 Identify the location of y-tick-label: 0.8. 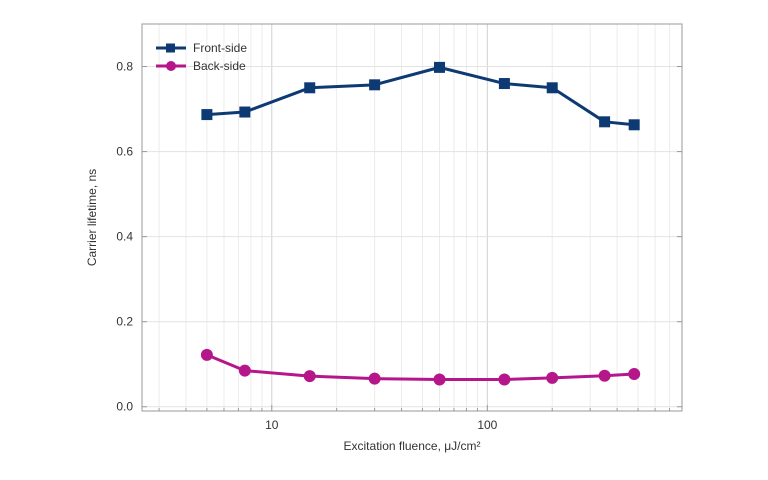
(124, 67).